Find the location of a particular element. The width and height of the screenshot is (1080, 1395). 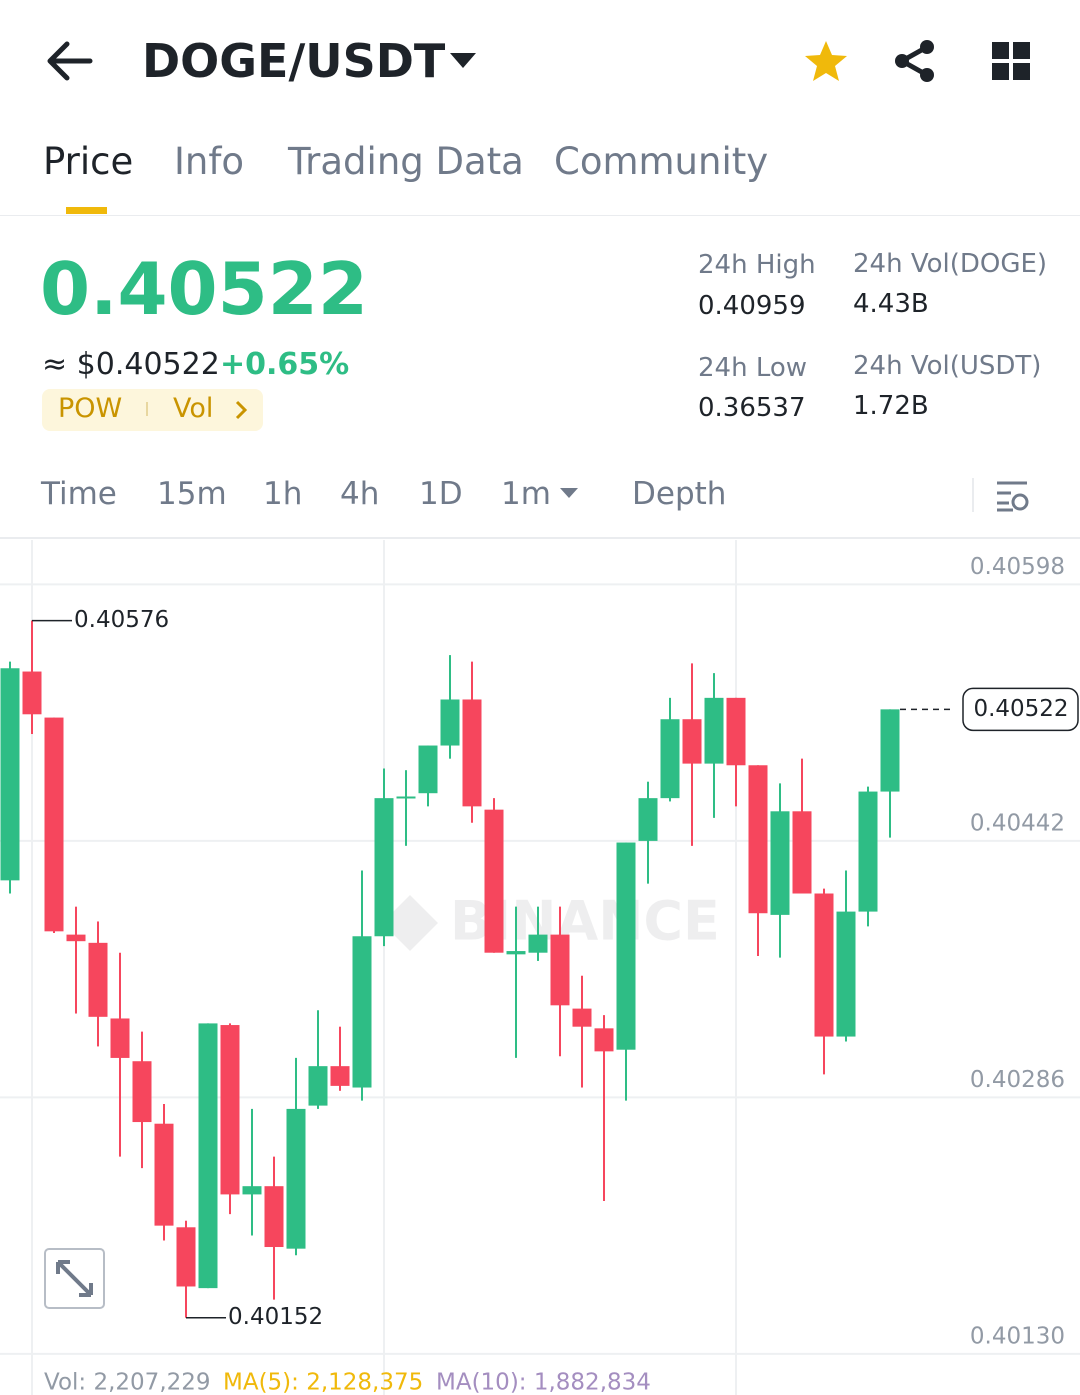

pair-title: DOGE/USDT is located at coordinates (294, 61).